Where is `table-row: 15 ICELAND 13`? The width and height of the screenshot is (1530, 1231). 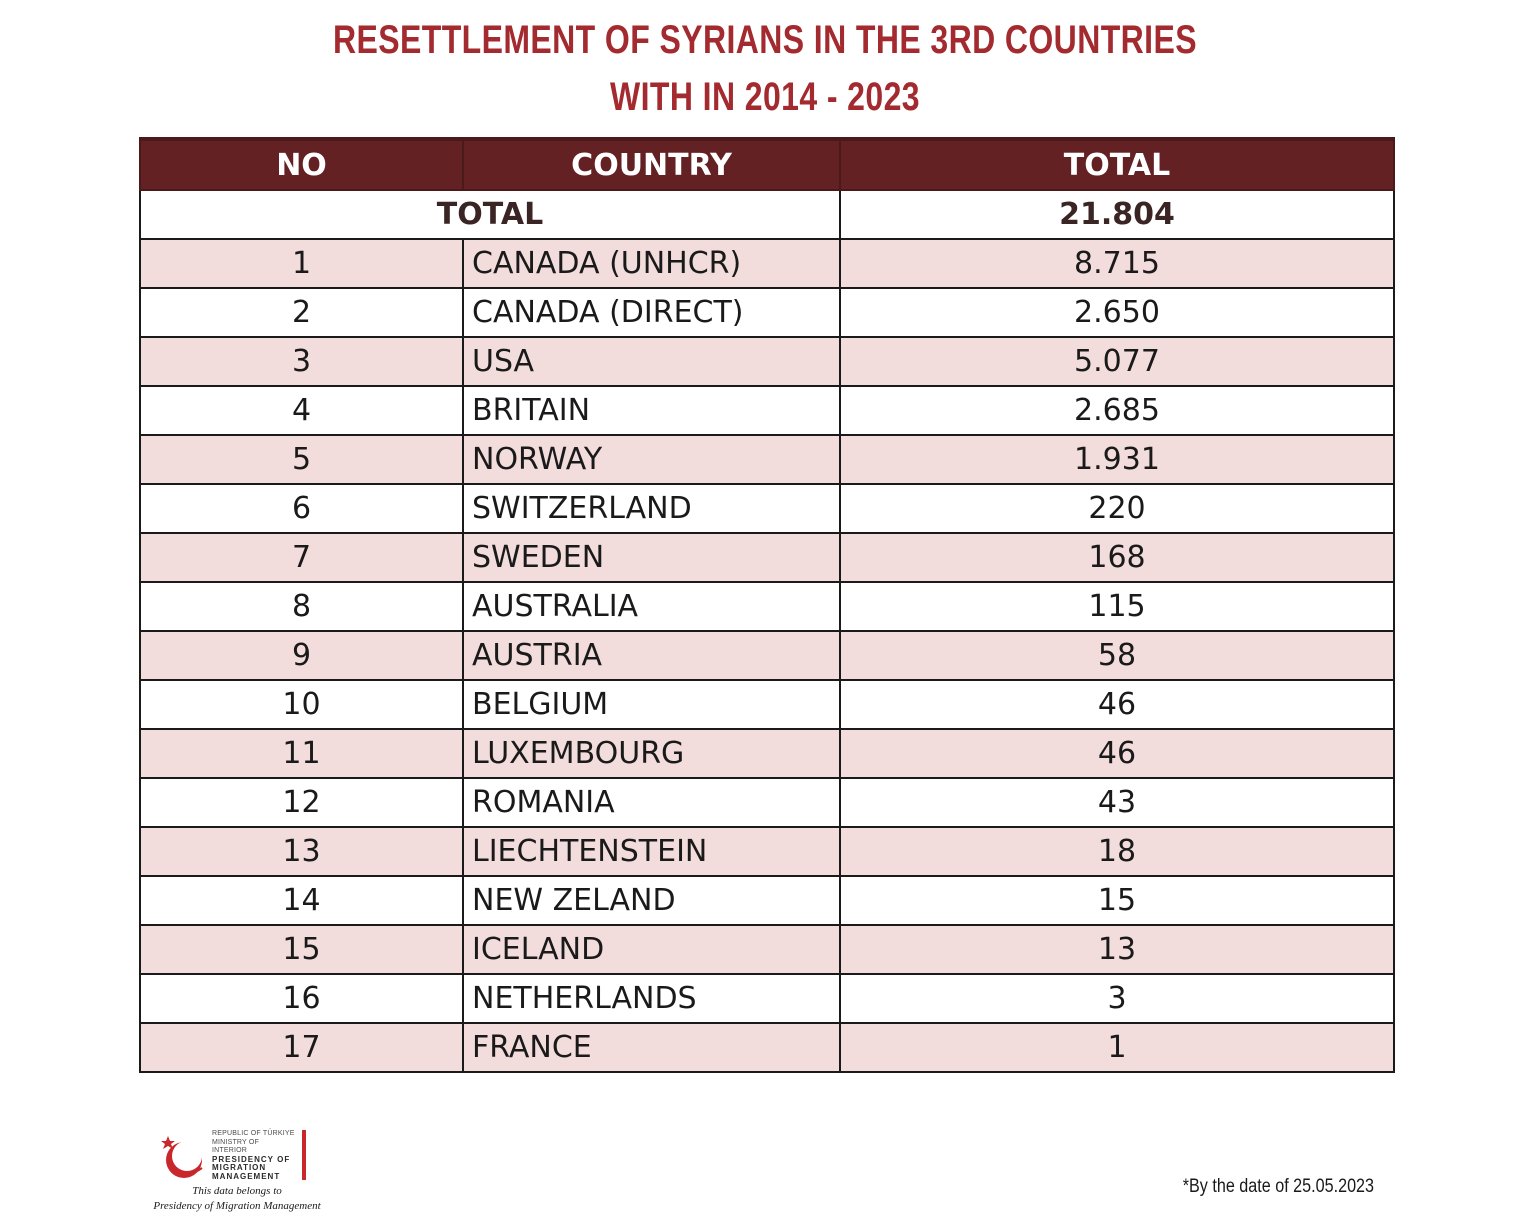
table-row: 15 ICELAND 13 is located at coordinates (767, 949).